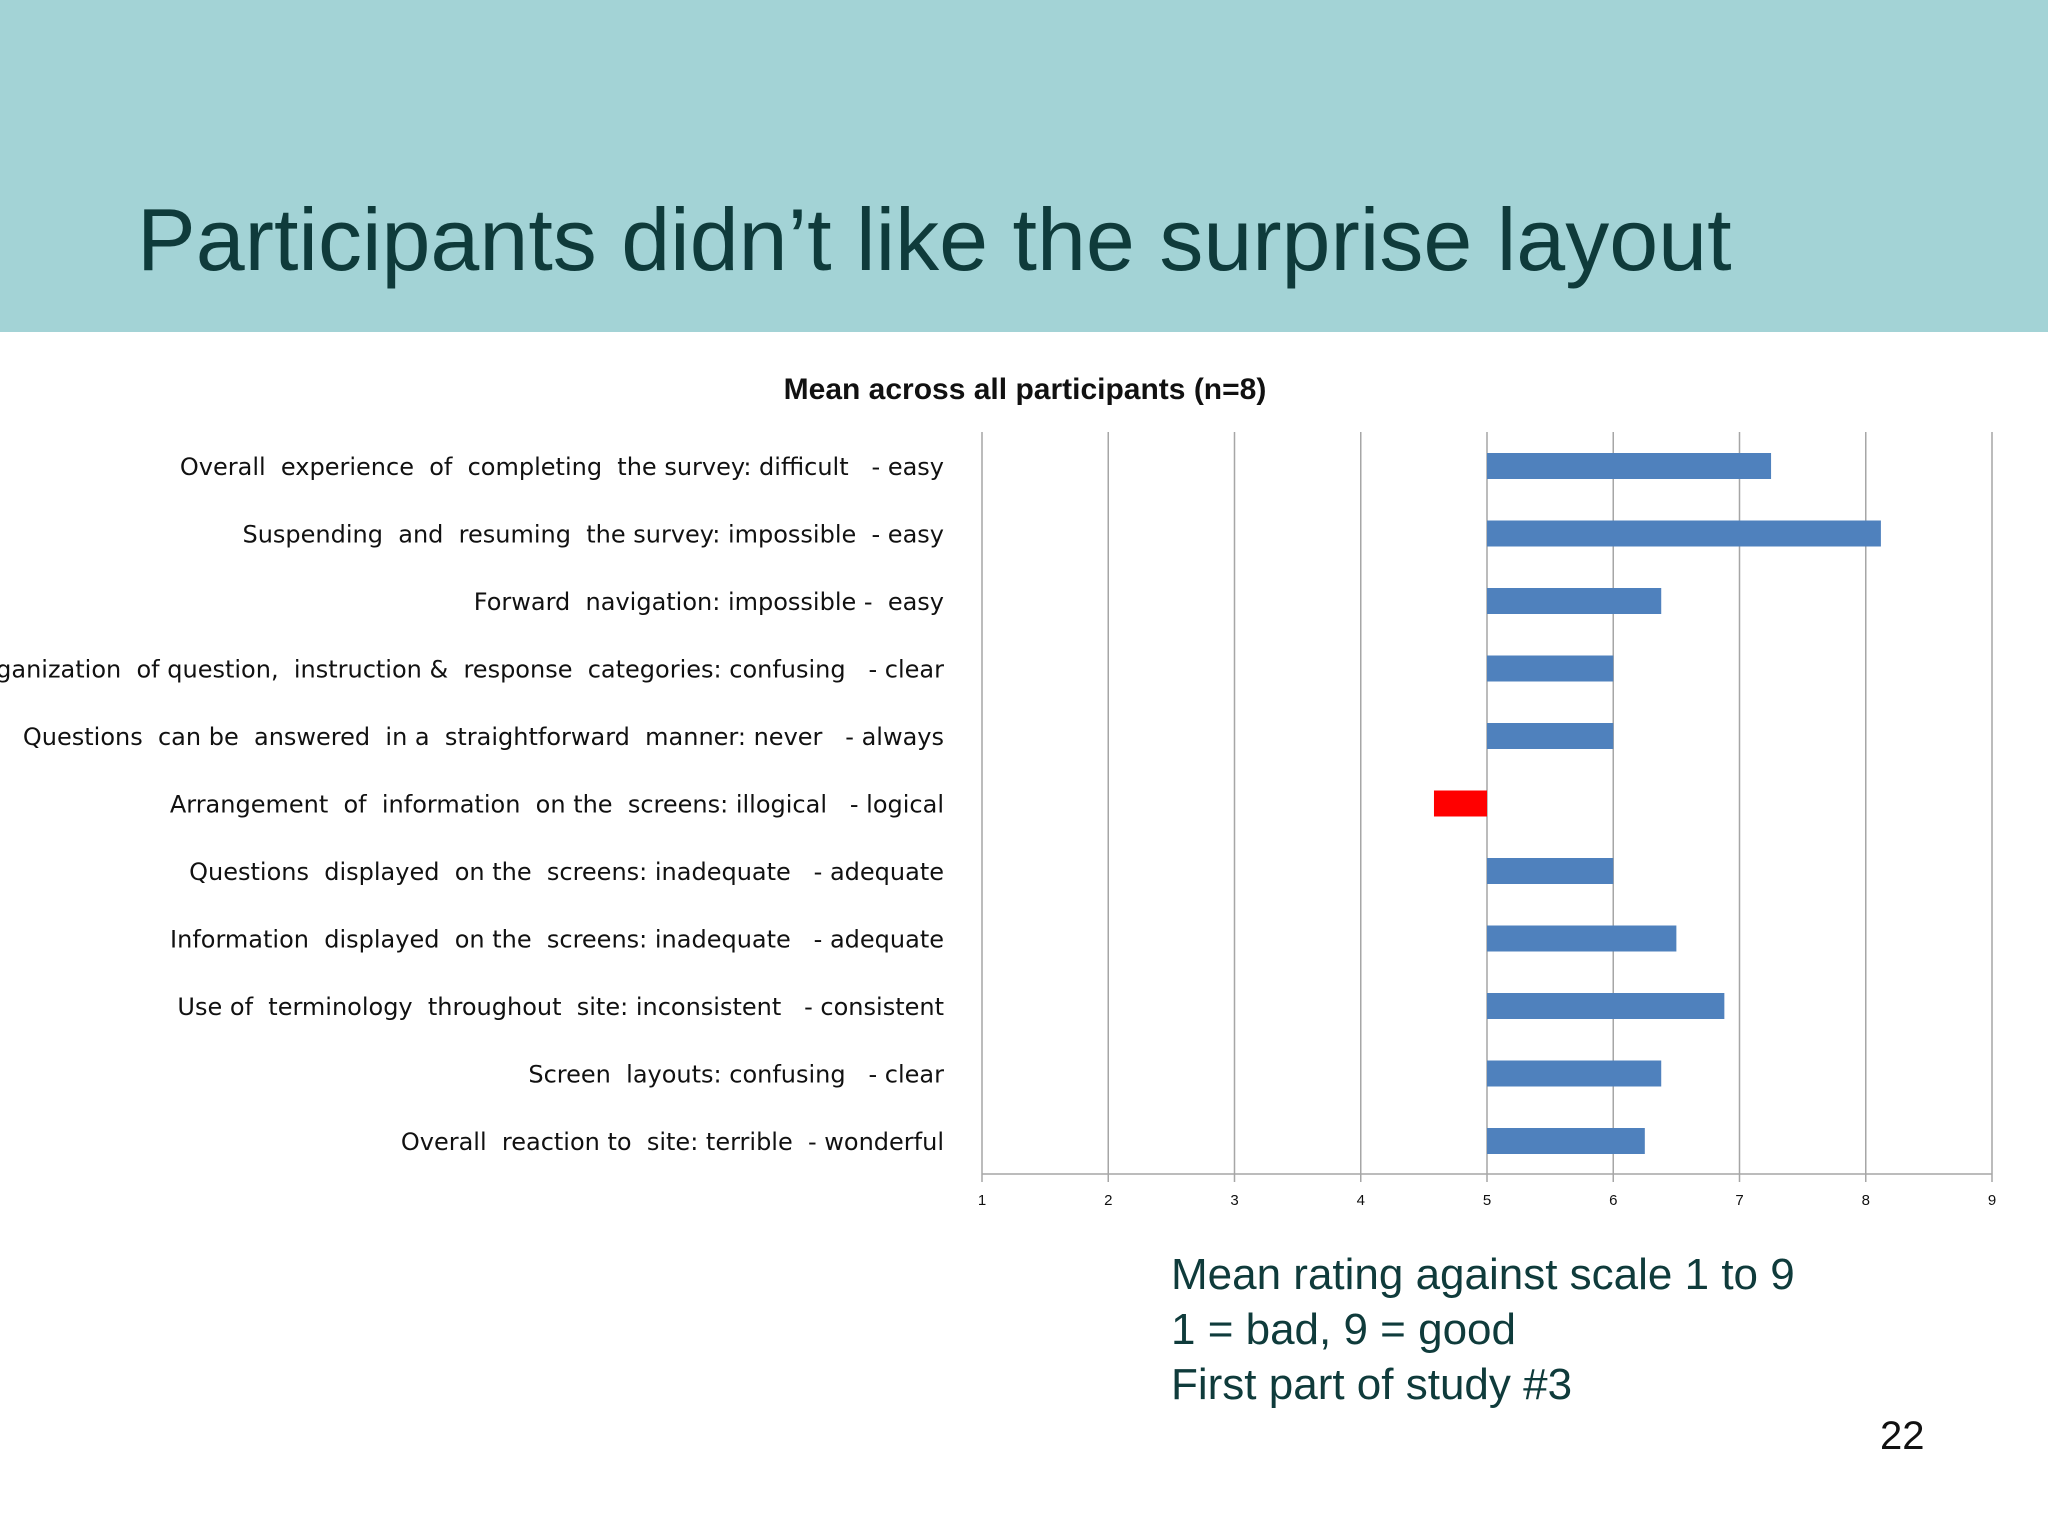 The height and width of the screenshot is (1536, 2048). Describe the element at coordinates (982, 1200) in the screenshot. I see `x-tick-label-1: 1` at that location.